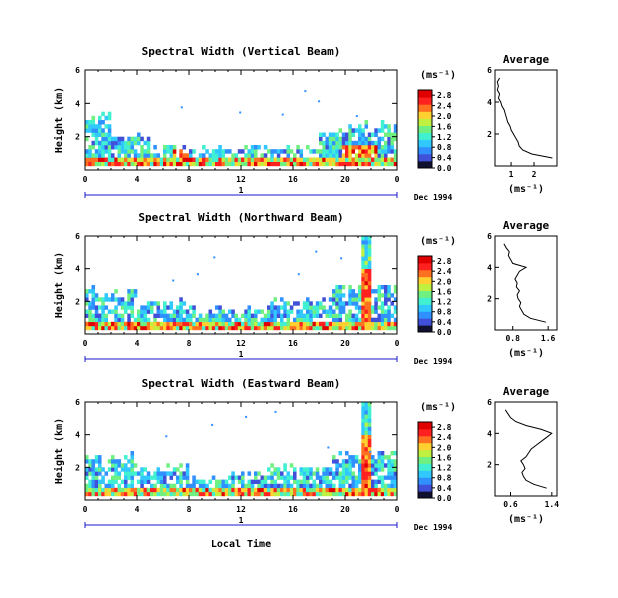 The image size is (618, 598). I want to click on avg-y-tick-label: 6, so click(489, 70).